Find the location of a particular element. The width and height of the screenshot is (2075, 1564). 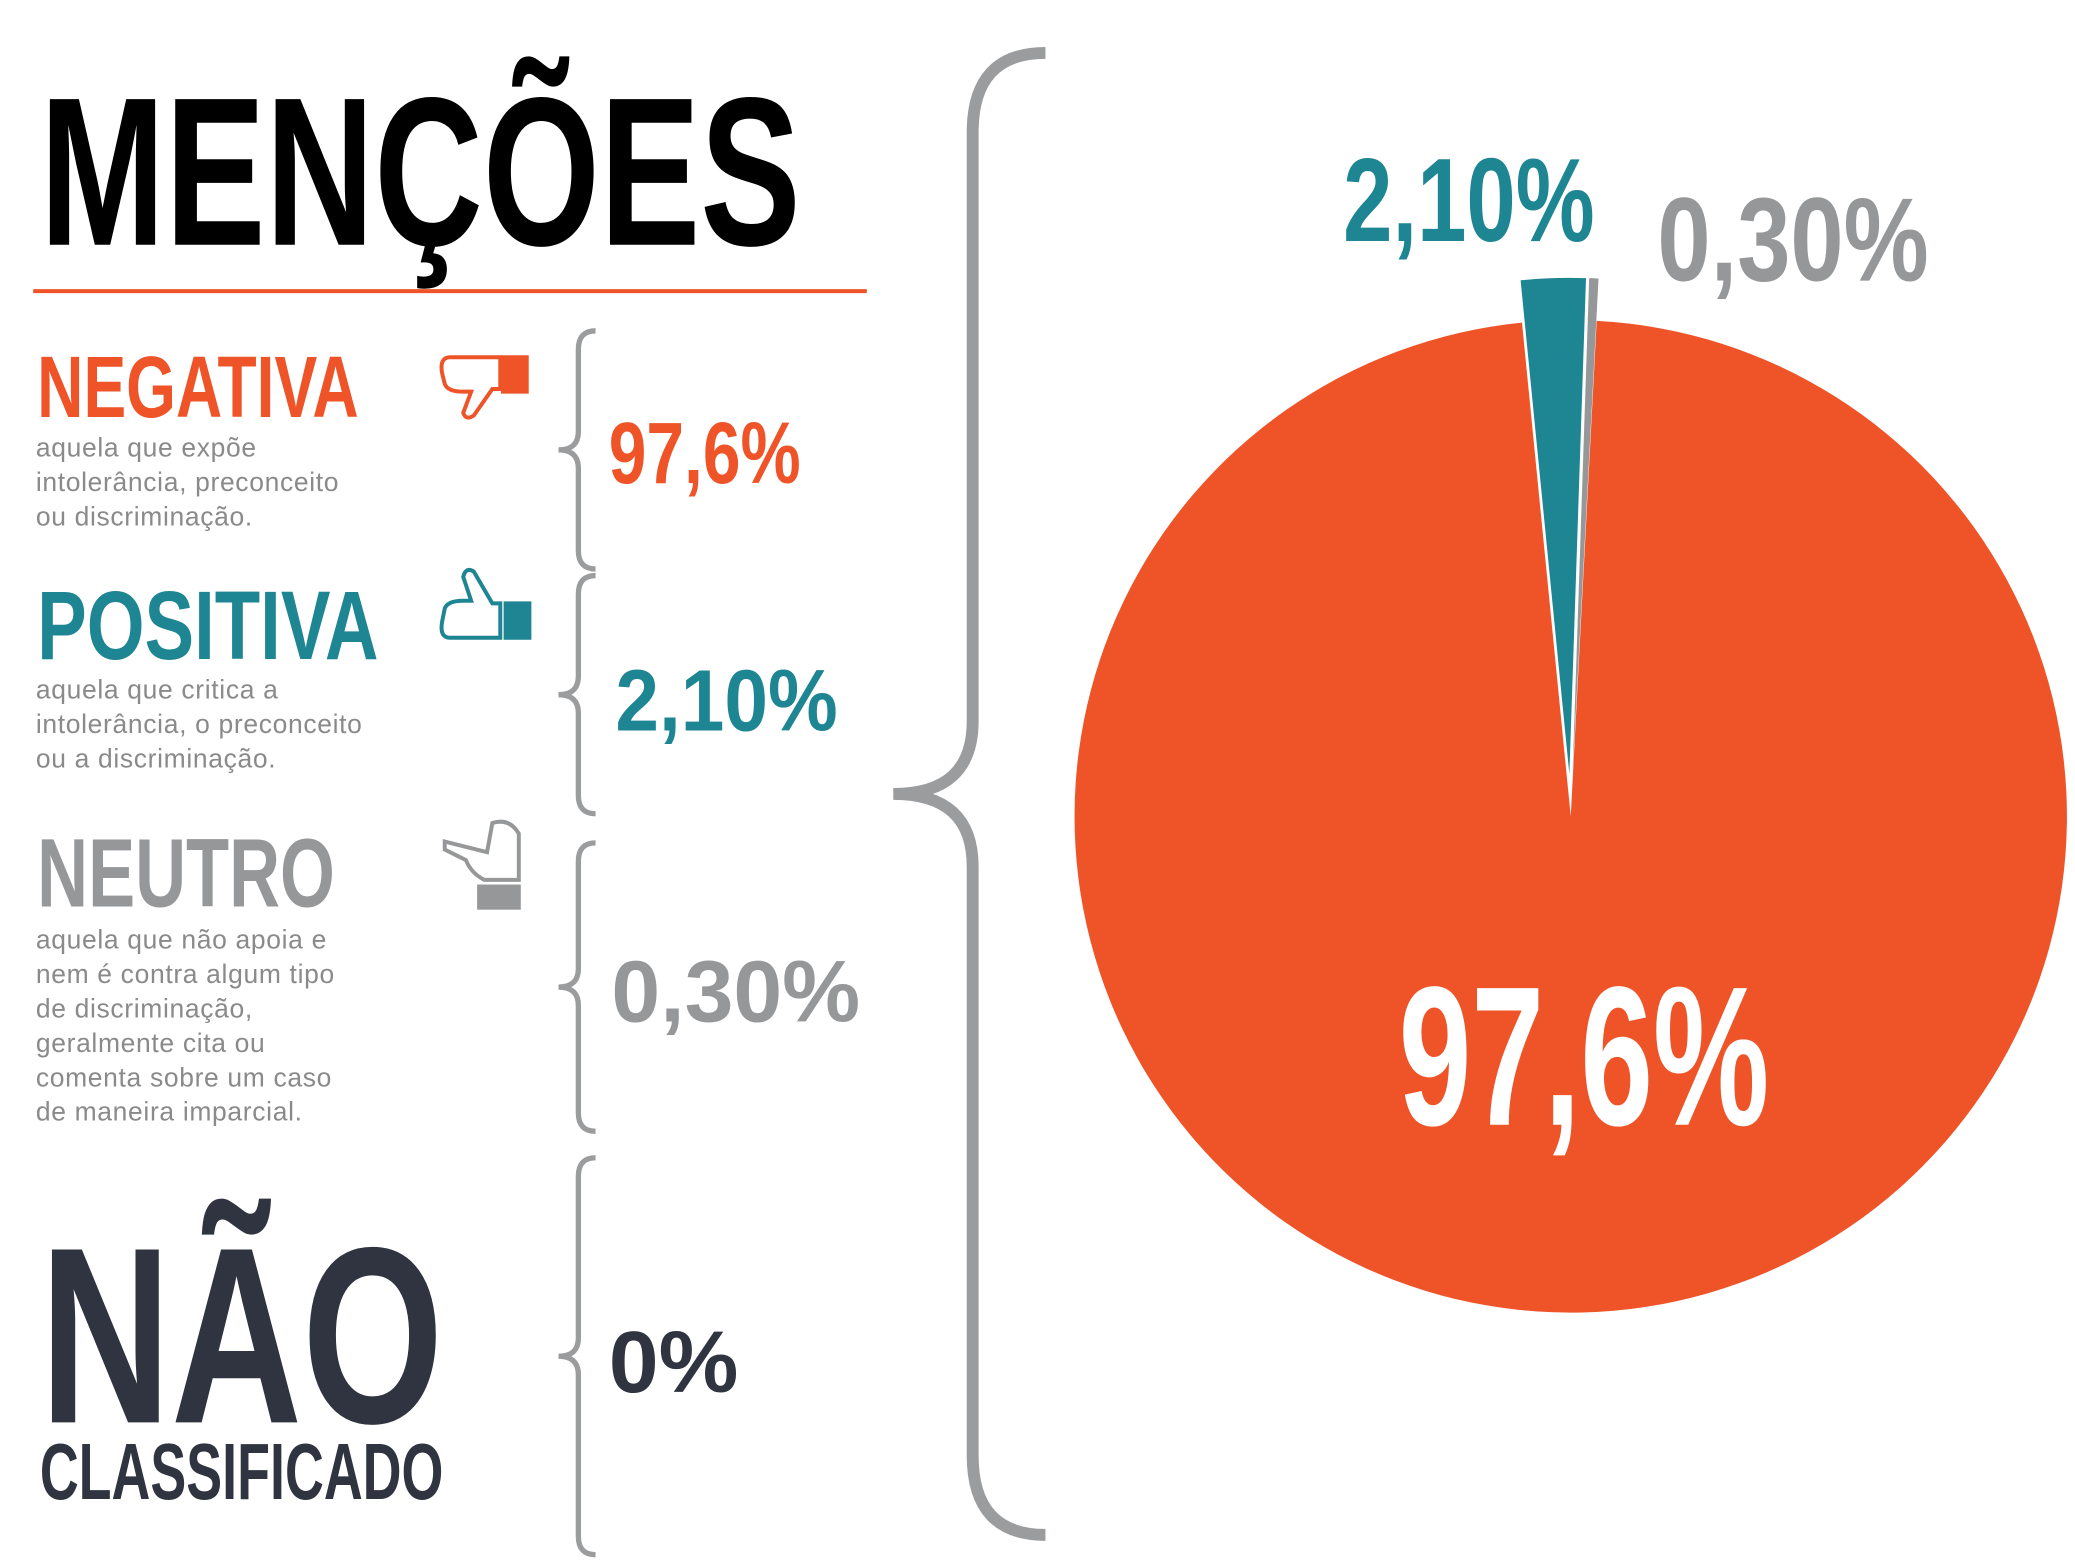

category-description: aquela que não apoia e is located at coordinates (181, 940).